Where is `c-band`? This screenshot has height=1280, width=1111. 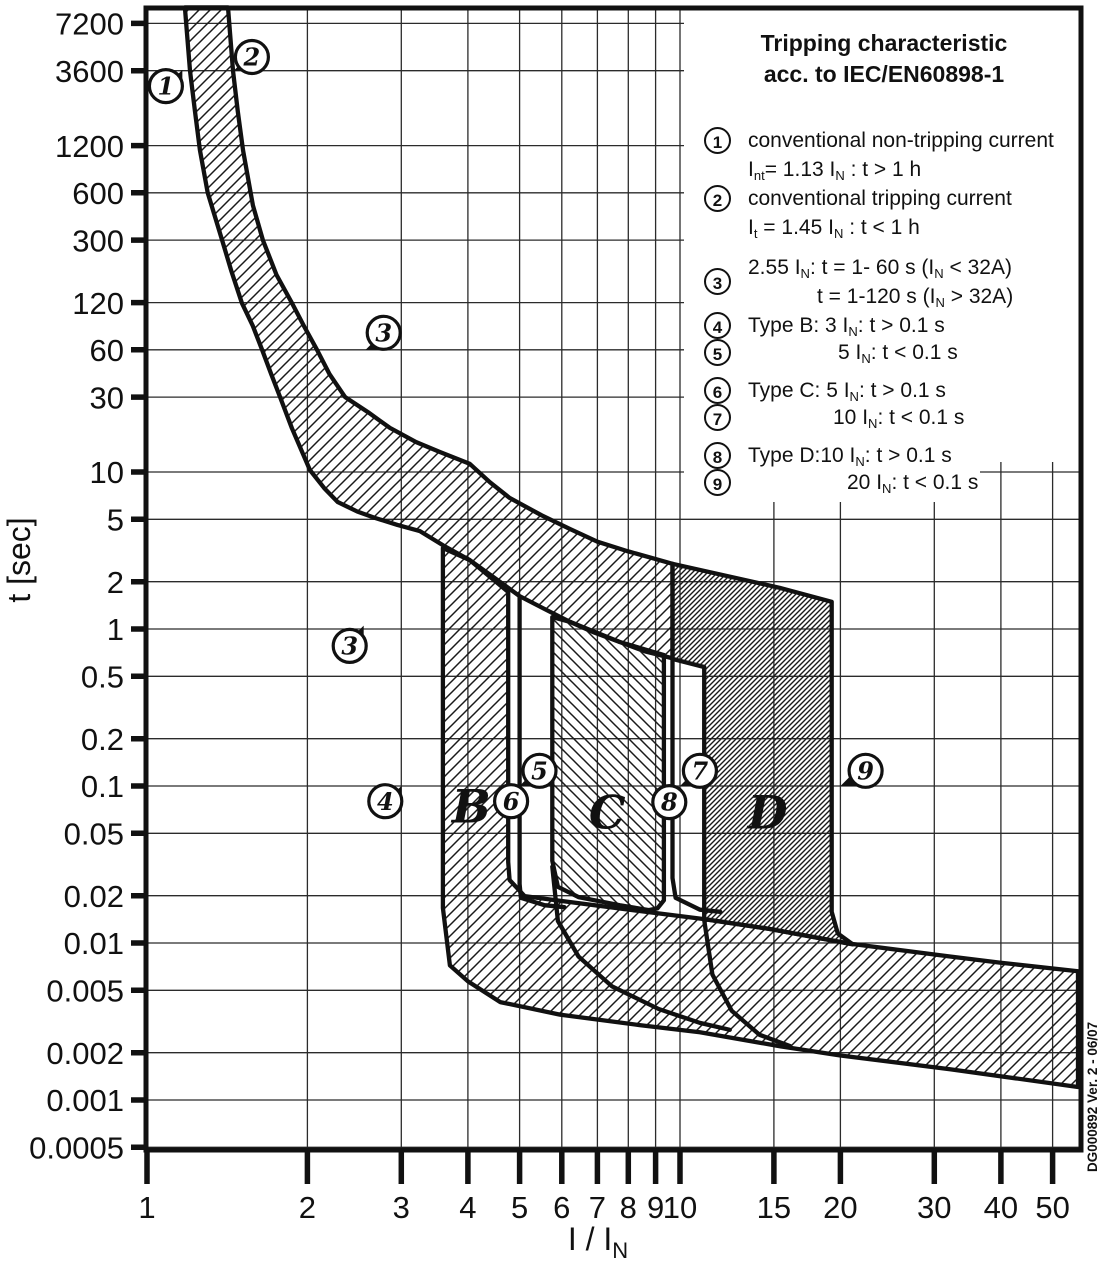 c-band is located at coordinates (608, 763).